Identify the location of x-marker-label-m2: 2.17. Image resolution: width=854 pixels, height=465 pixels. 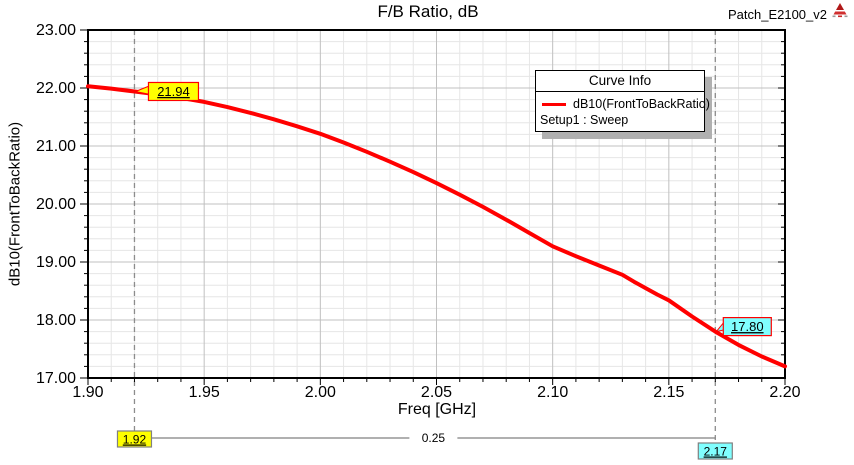
(716, 452).